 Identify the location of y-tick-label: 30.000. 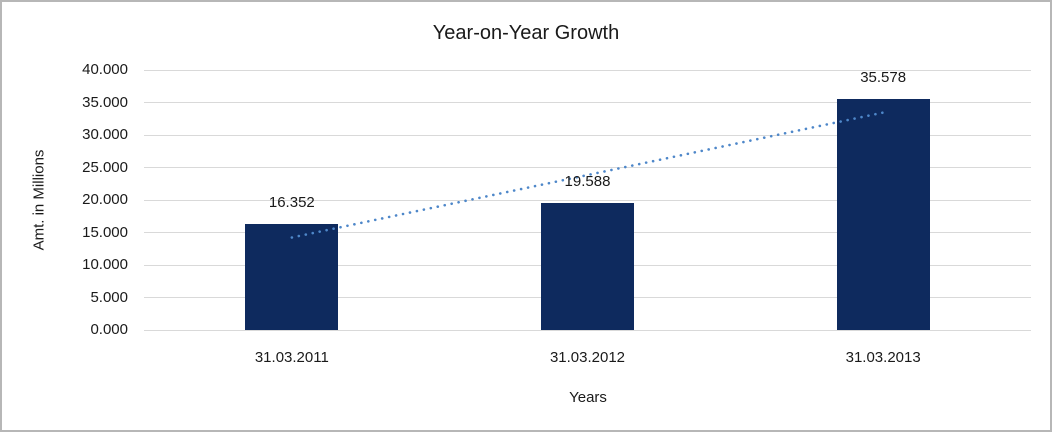
(105, 134).